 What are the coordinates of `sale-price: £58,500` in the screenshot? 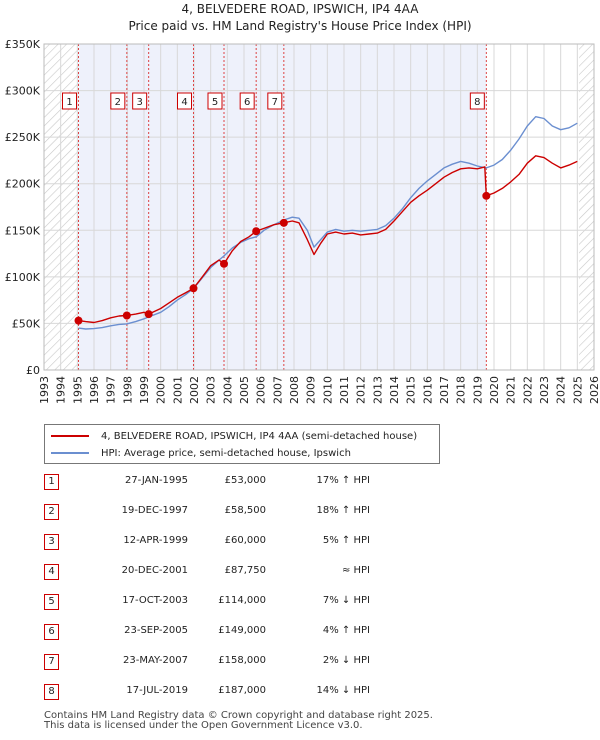 It's located at (245, 510).